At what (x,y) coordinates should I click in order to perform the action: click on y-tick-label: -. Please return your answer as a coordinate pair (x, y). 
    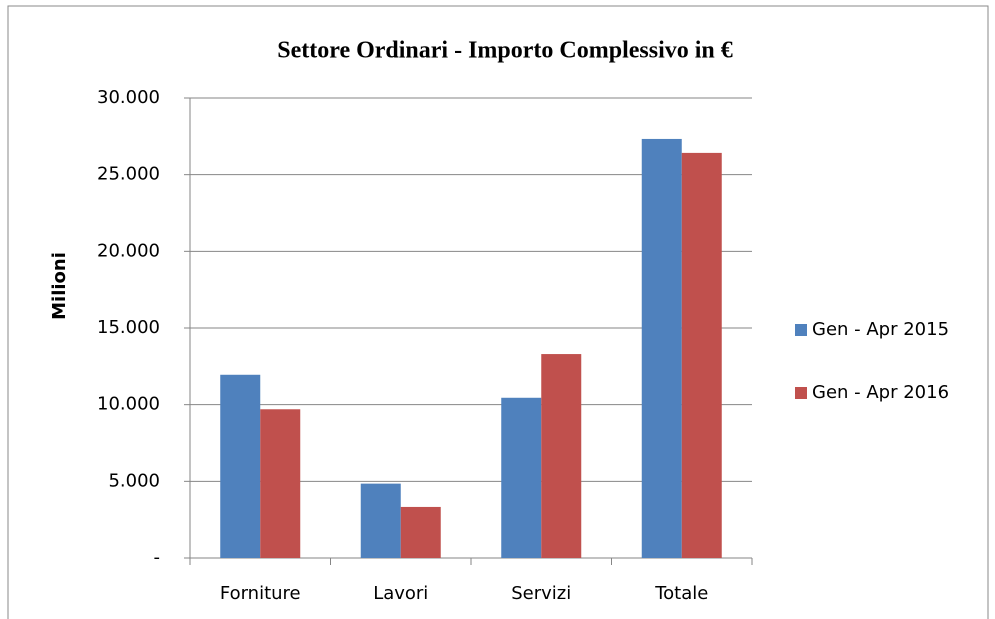
    Looking at the image, I should click on (157, 557).